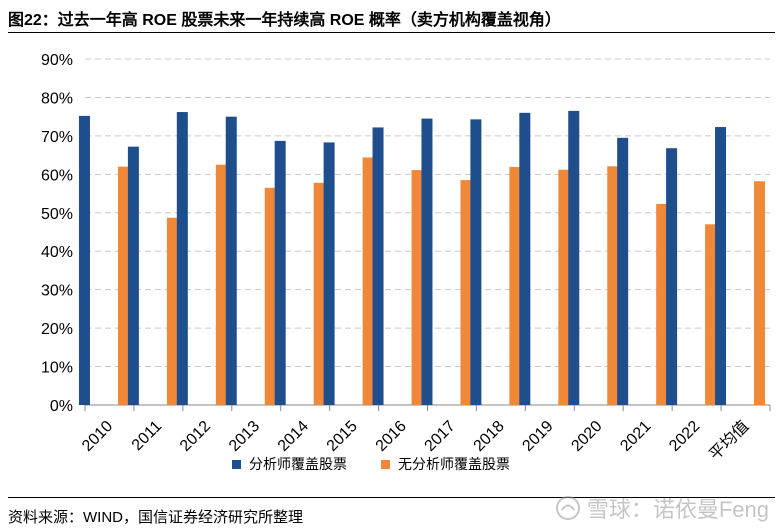  Describe the element at coordinates (57, 252) in the screenshot. I see `y-tick-label: 40%` at that location.